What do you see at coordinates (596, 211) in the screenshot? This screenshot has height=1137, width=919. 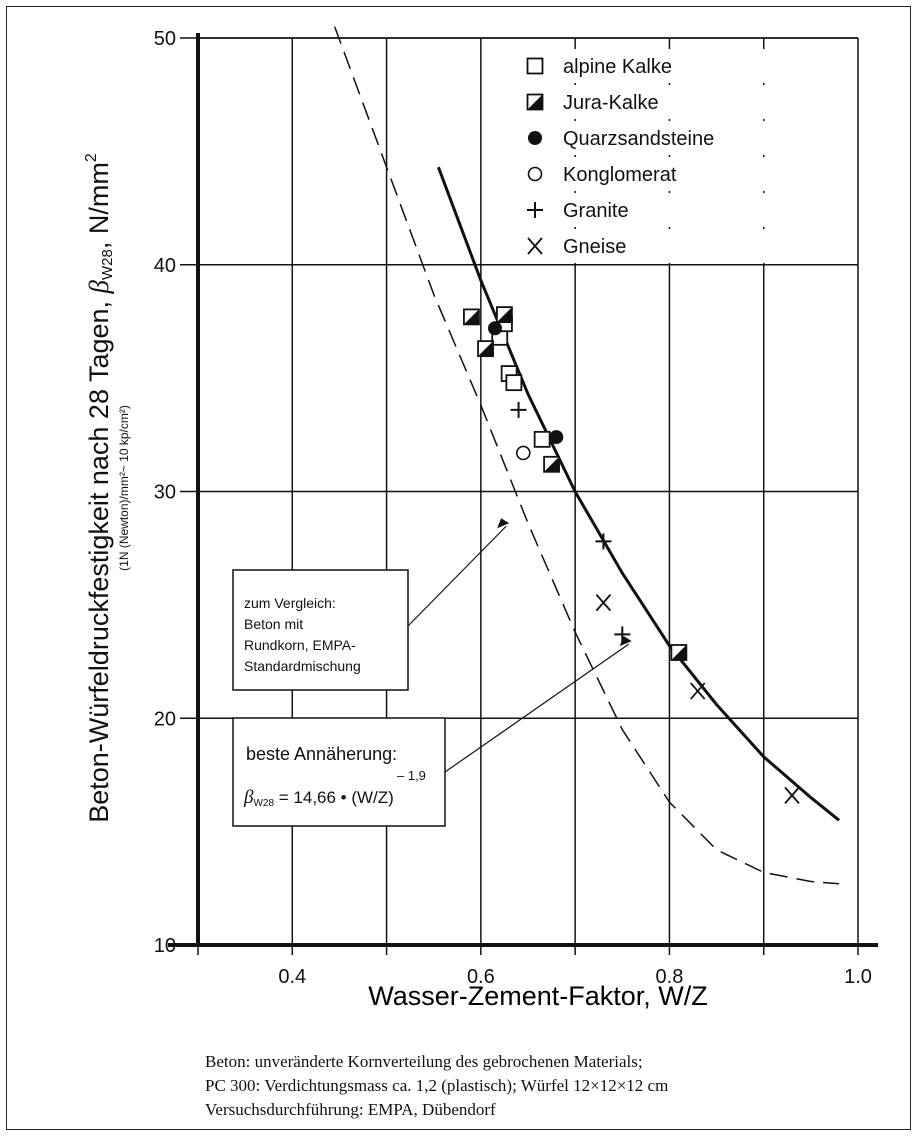 I see `legend-label: Granite` at bounding box center [596, 211].